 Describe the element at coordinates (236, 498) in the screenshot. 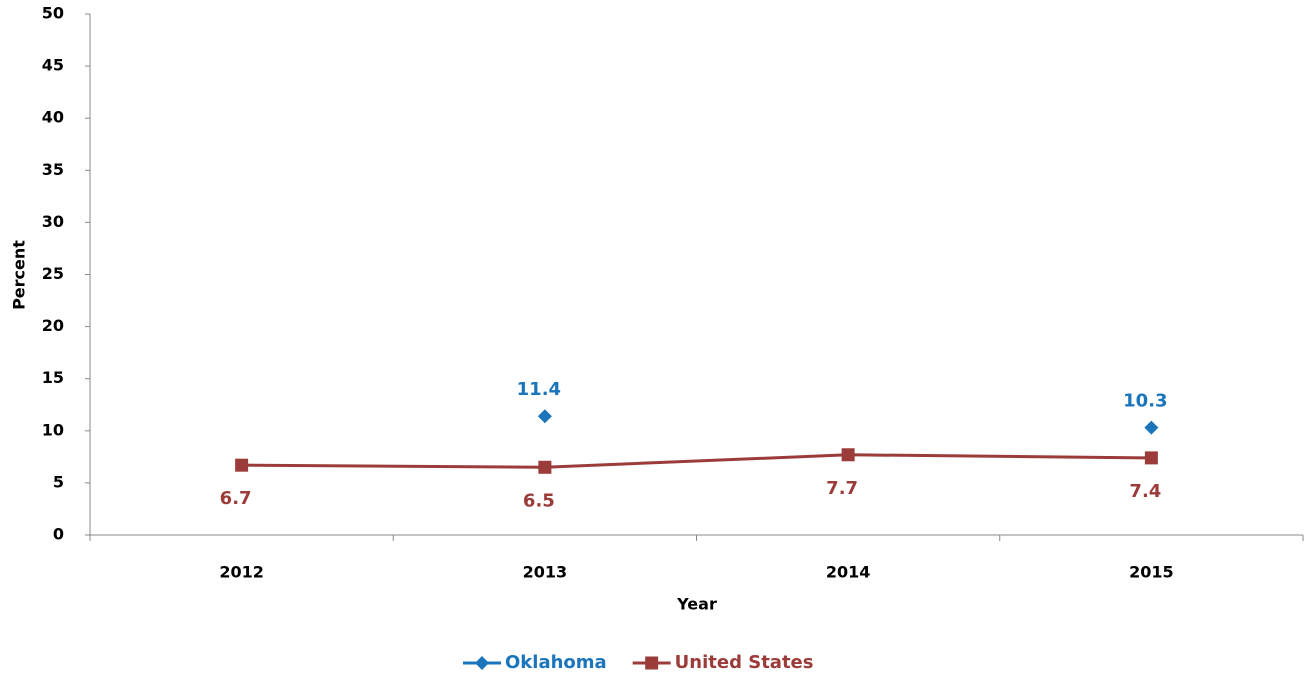

I see `data-label: 6.7` at that location.